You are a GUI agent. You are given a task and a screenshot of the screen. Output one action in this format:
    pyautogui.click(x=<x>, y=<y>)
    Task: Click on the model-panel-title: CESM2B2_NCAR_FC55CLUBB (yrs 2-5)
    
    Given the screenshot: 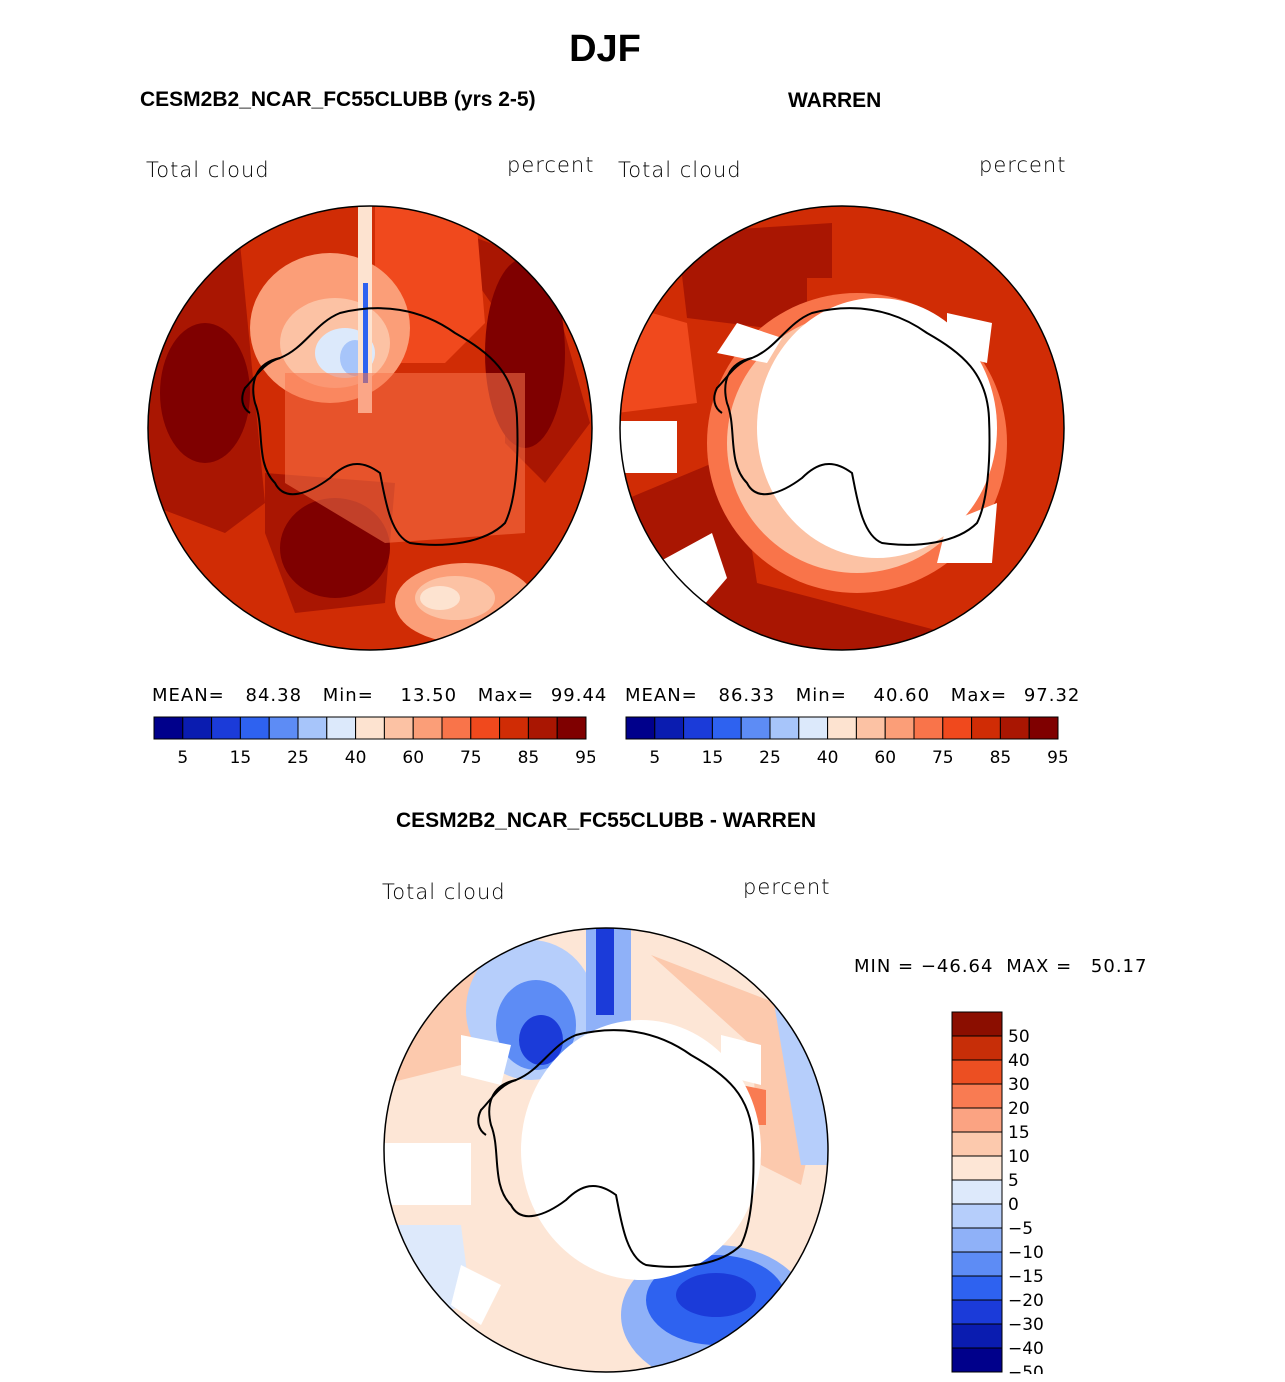 What is the action you would take?
    pyautogui.click(x=338, y=99)
    